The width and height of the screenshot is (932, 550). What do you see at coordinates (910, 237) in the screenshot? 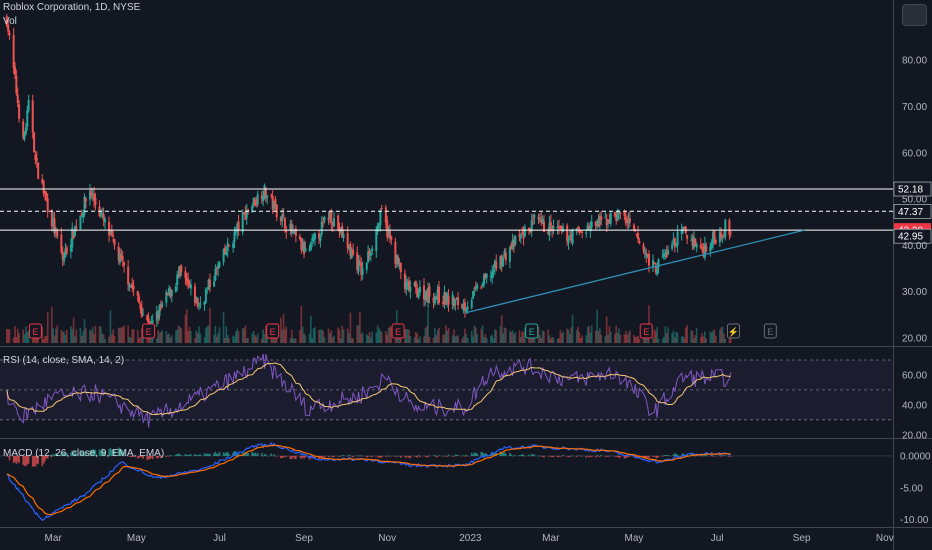
I see `price-level-label: 42.95` at bounding box center [910, 237].